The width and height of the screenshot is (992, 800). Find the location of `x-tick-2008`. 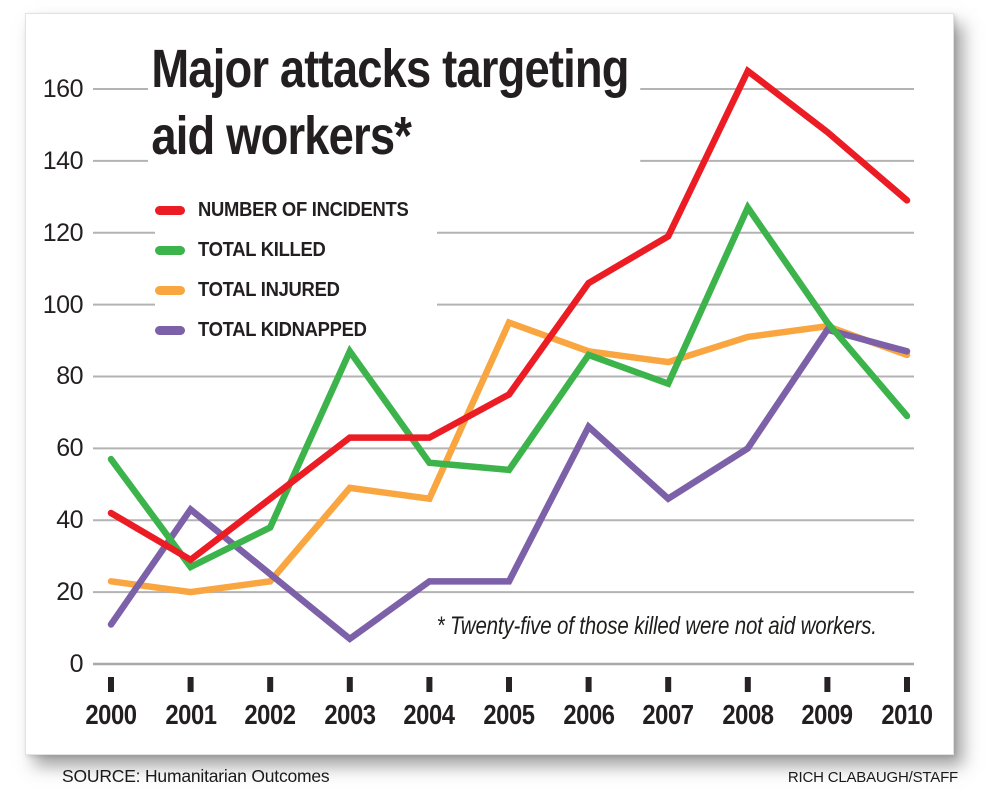

x-tick-2008 is located at coordinates (747, 684).